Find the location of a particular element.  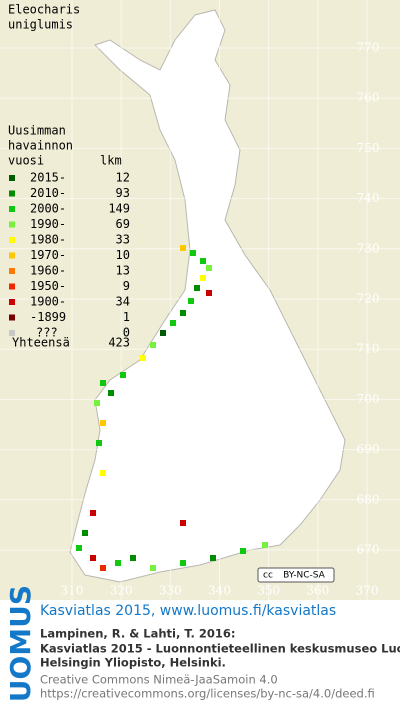

legend-count: 1 is located at coordinates (126, 317).